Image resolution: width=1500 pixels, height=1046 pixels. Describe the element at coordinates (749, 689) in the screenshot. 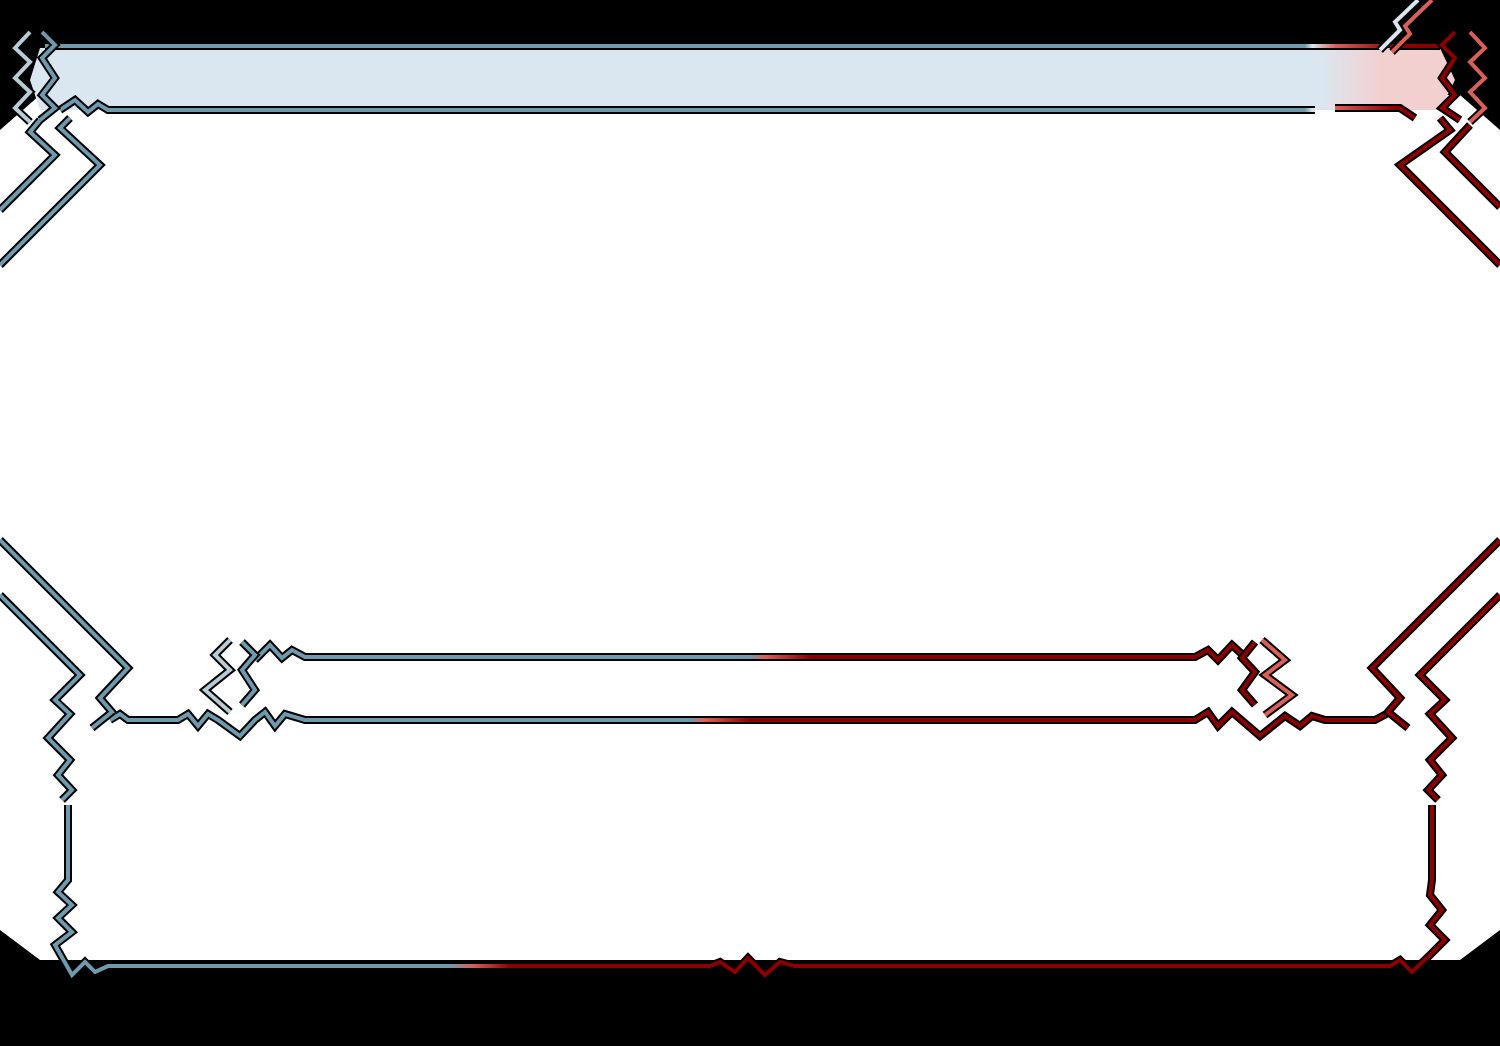

I see `middle-panel` at that location.